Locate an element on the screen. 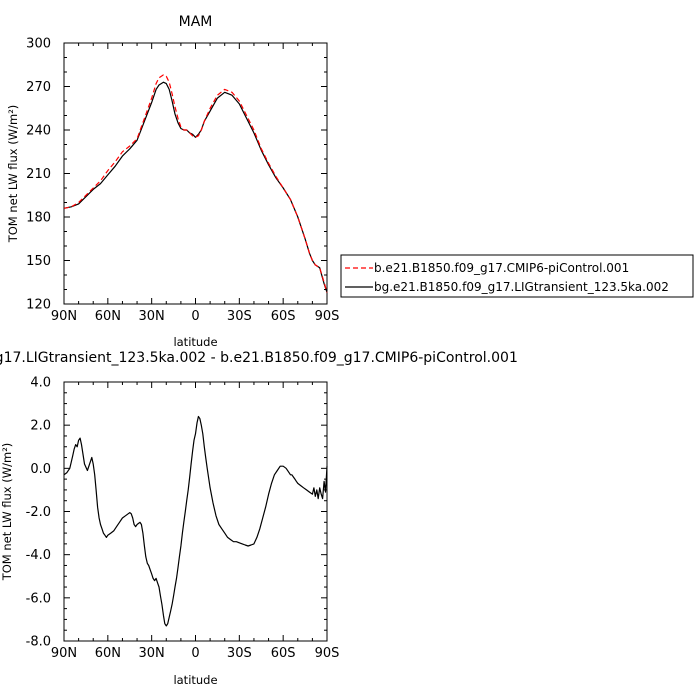 The image size is (700, 700). bottom-y-tick-label: 0.0 is located at coordinates (40, 469).